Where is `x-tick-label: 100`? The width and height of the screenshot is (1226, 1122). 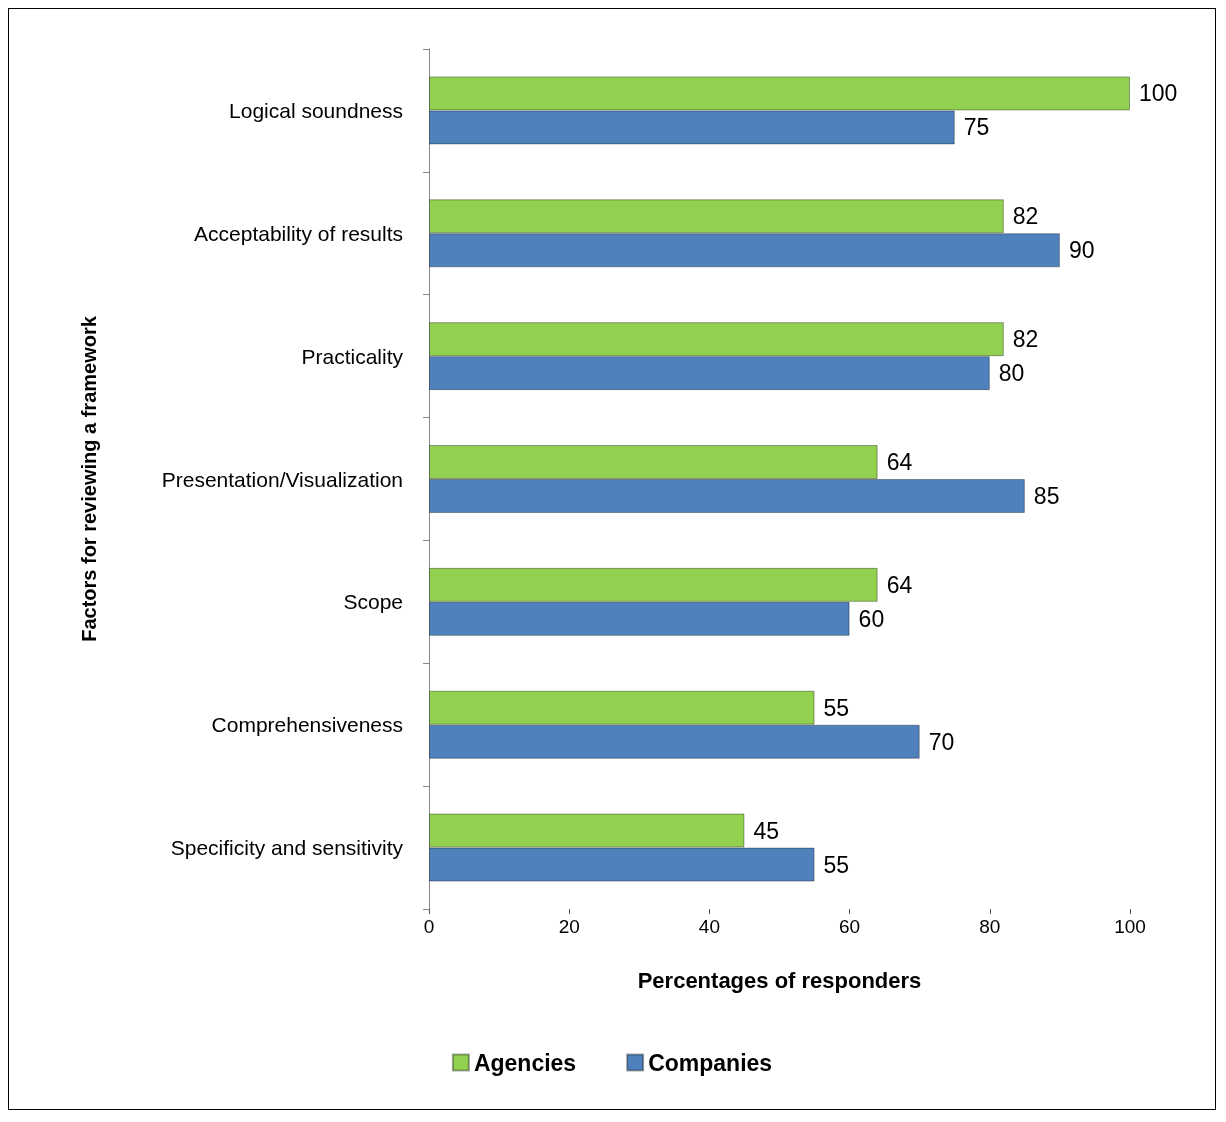
x-tick-label: 100 is located at coordinates (1130, 926).